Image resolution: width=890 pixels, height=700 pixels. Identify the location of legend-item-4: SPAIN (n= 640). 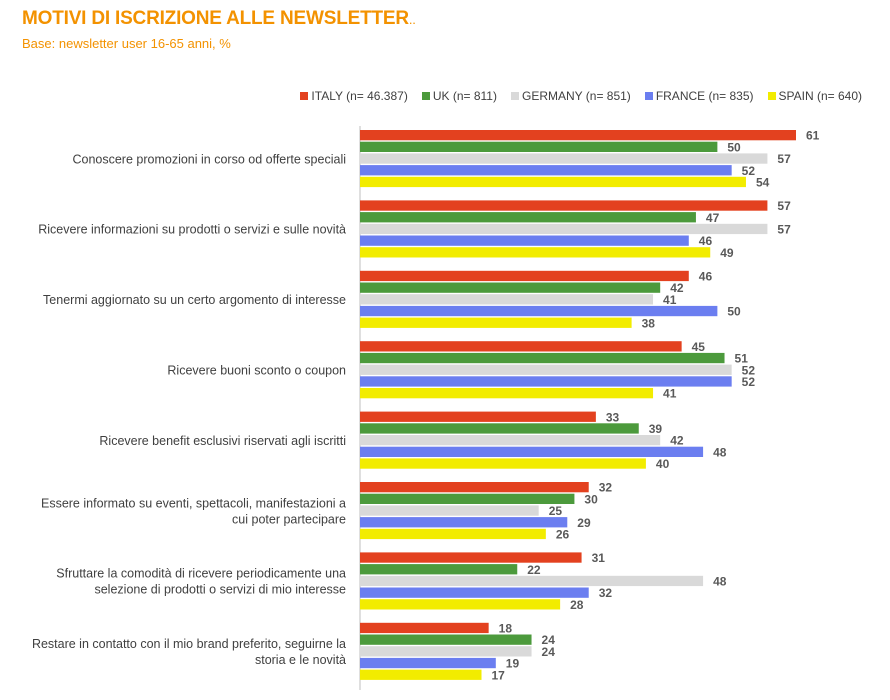
(814, 96).